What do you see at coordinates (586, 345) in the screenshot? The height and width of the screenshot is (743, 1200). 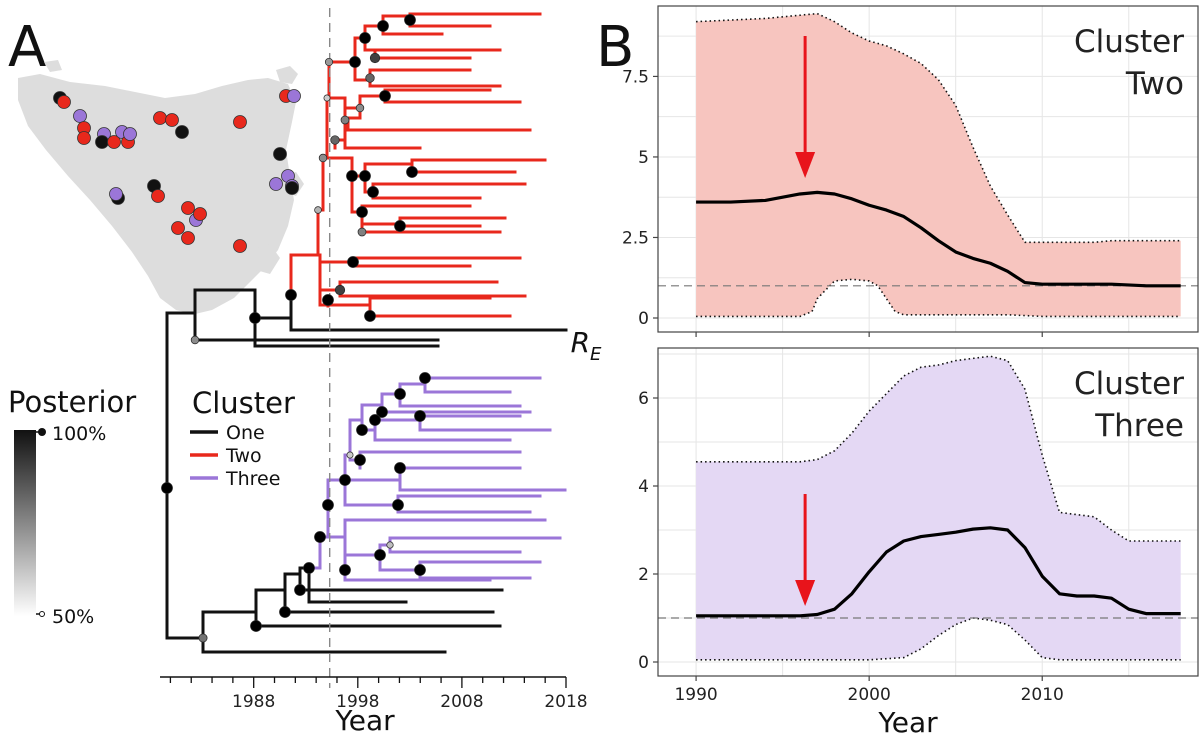 I see `re-axis-title: RE` at bounding box center [586, 345].